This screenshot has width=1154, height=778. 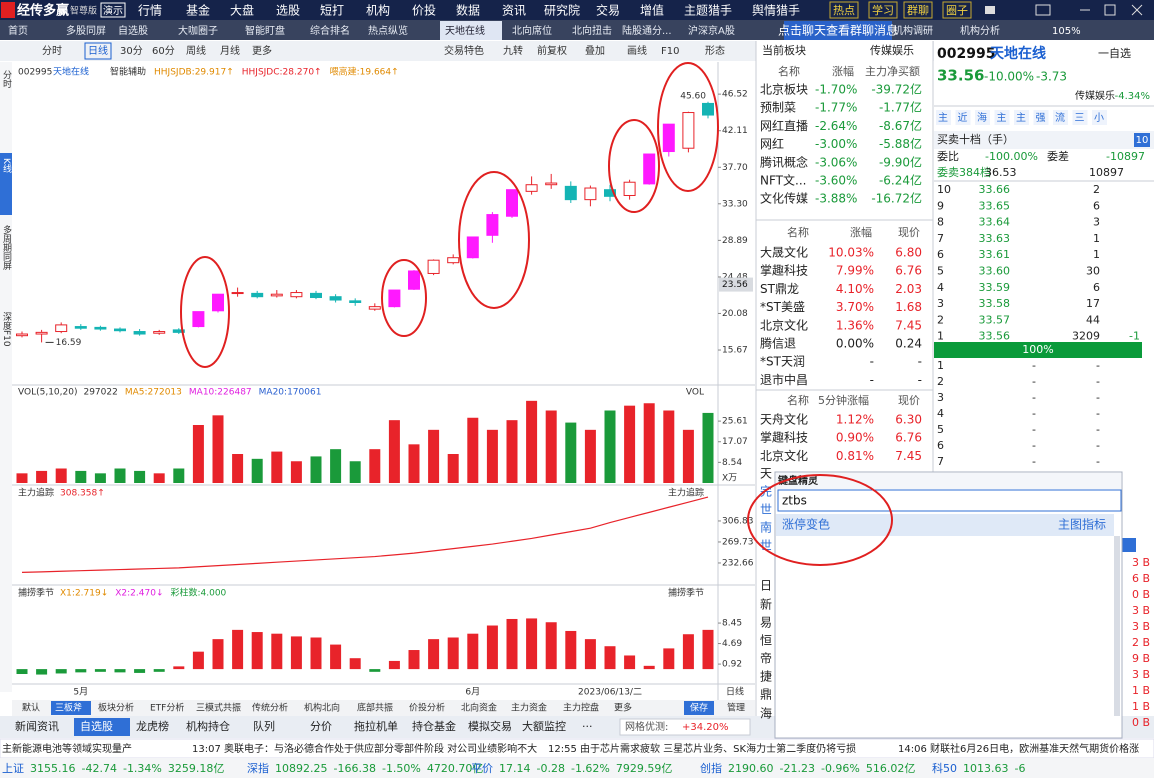 I want to click on top-button: 圈子, so click(x=957, y=10).